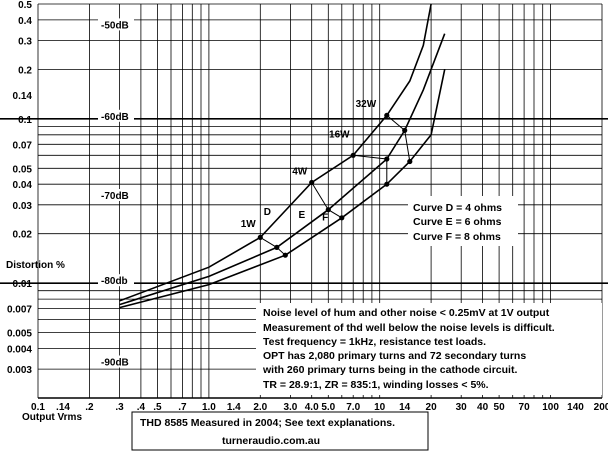  I want to click on x-tick-label: 140, so click(575, 407).